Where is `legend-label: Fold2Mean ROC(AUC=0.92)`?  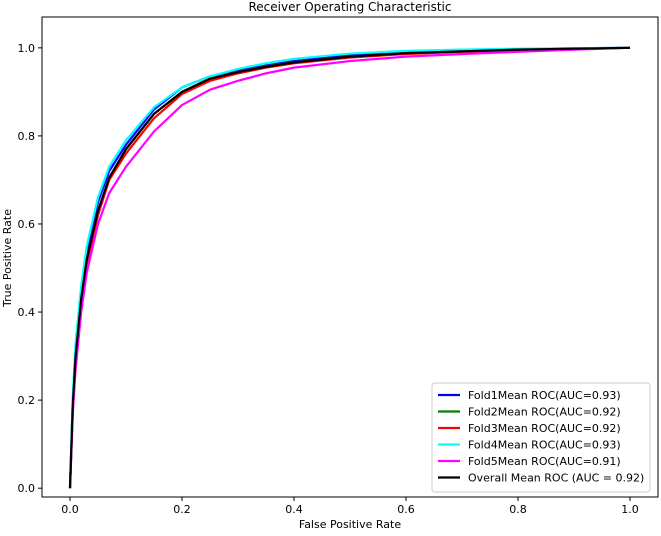 legend-label: Fold2Mean ROC(AUC=0.92) is located at coordinates (544, 412).